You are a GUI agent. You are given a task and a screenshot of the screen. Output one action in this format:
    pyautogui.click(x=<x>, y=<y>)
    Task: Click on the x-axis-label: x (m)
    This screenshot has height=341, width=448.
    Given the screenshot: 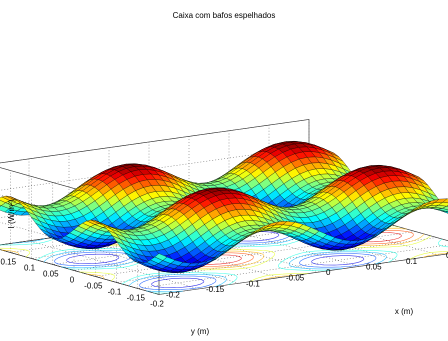 What is the action you would take?
    pyautogui.click(x=404, y=311)
    